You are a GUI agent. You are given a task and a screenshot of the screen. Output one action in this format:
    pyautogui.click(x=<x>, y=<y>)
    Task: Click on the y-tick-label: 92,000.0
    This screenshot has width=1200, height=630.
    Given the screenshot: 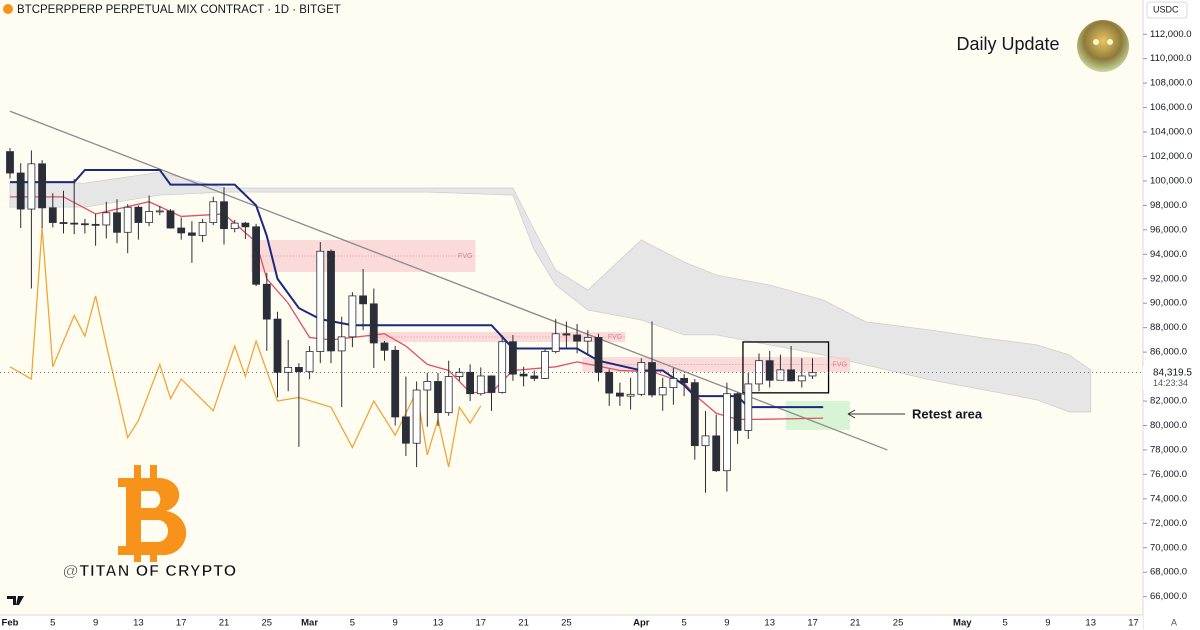 What is the action you would take?
    pyautogui.click(x=1168, y=278)
    